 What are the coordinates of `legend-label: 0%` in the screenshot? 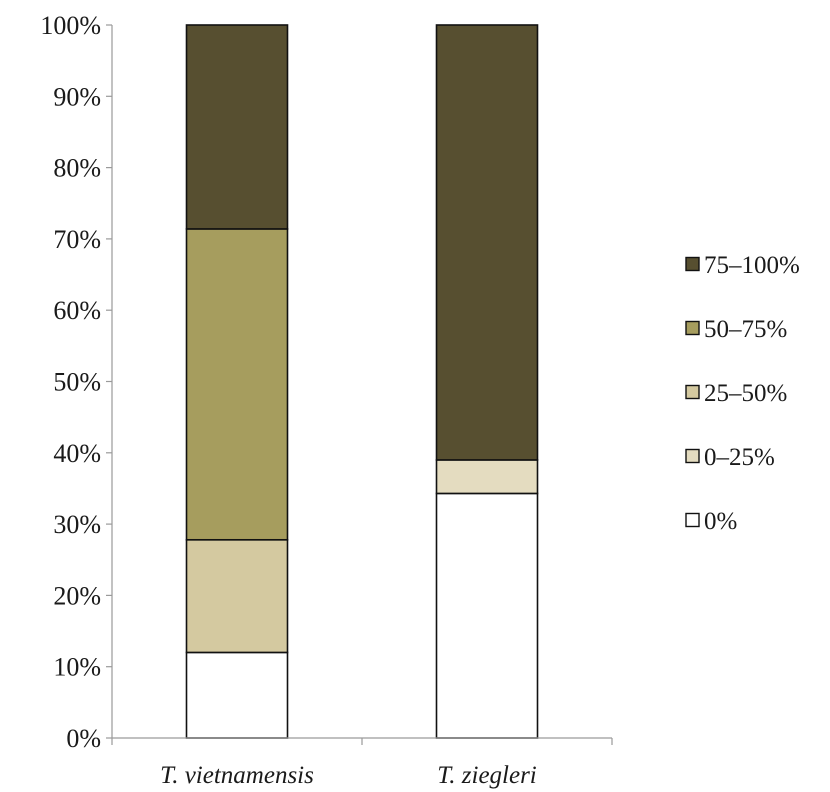 It's located at (720, 521).